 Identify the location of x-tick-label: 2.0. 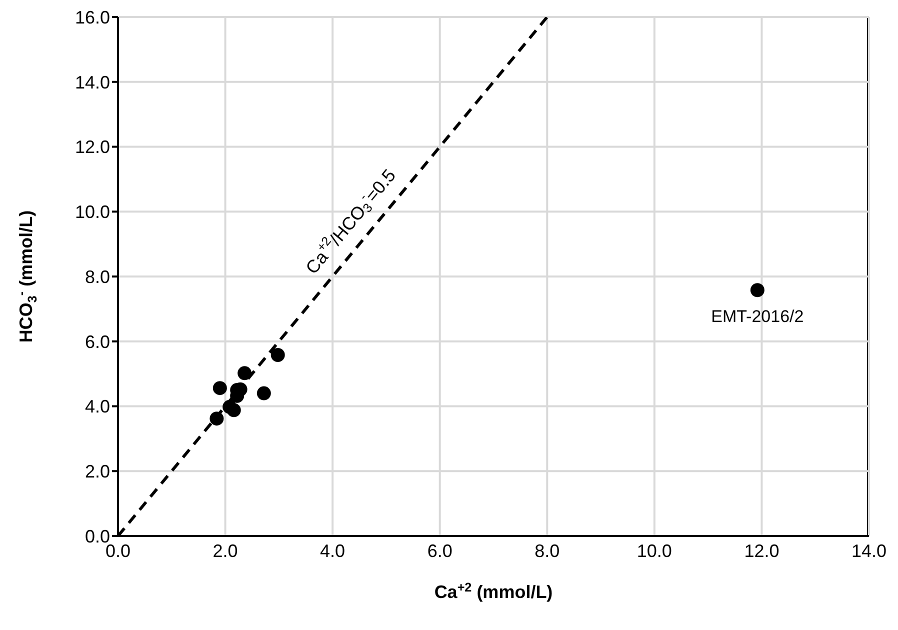
(225, 550).